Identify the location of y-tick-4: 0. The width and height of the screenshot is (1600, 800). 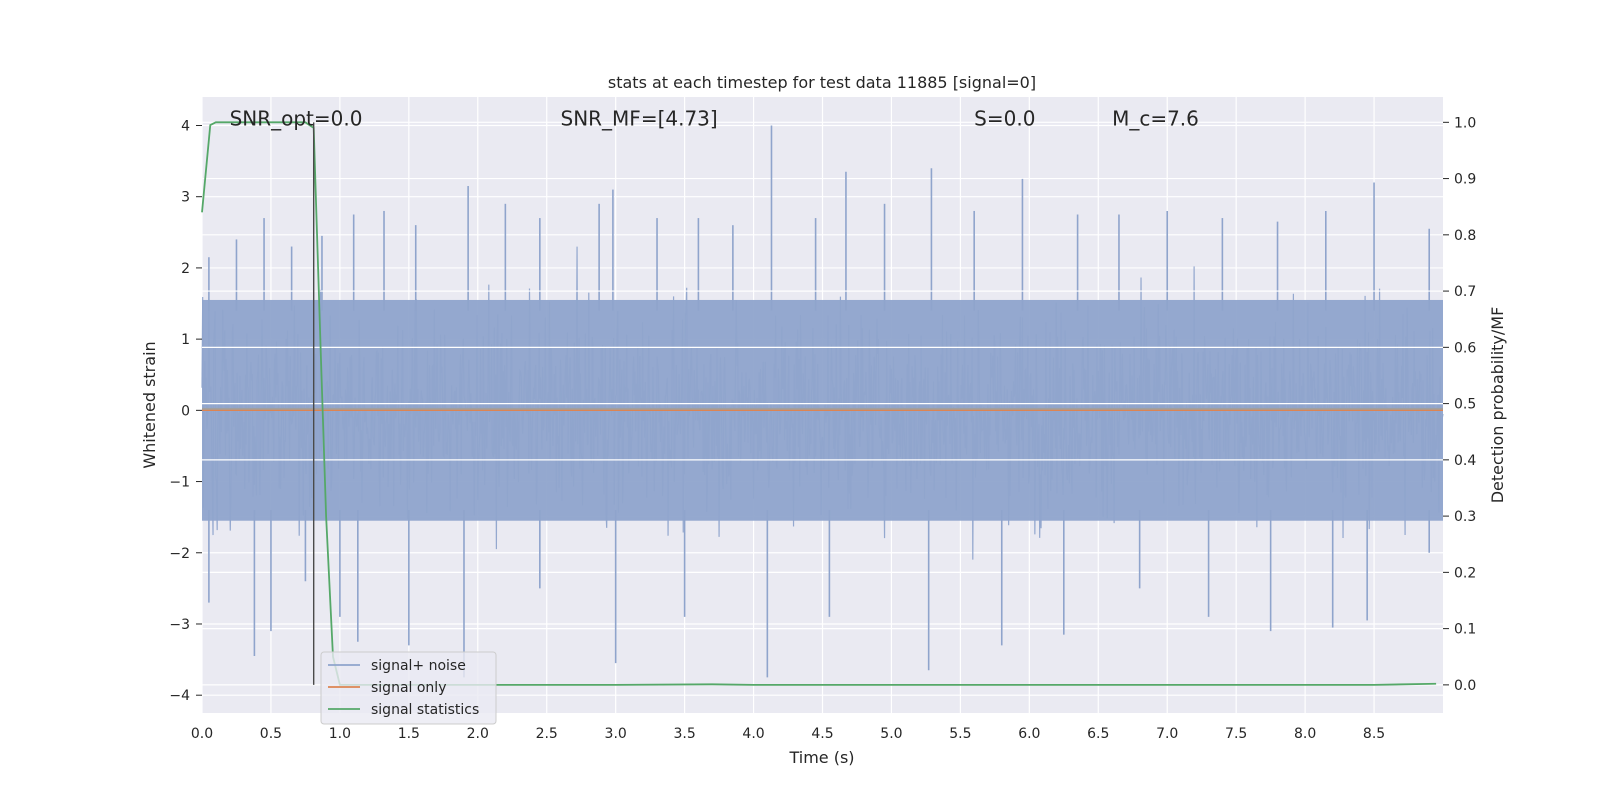
(185, 411).